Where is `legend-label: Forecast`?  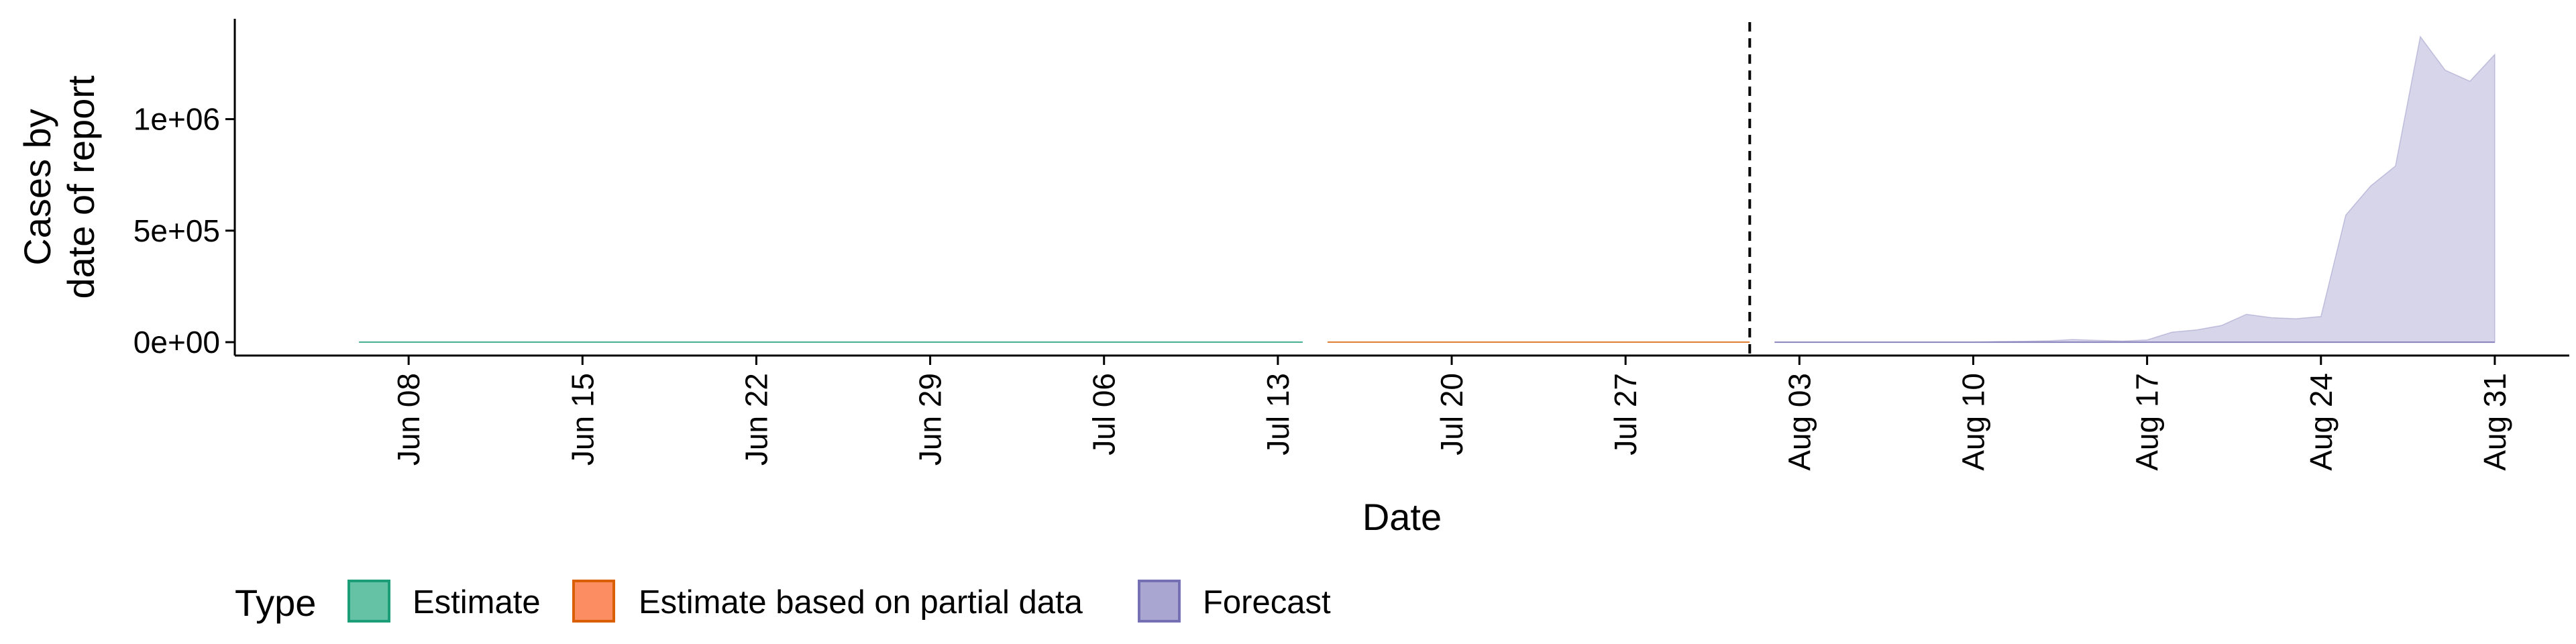
legend-label: Forecast is located at coordinates (1267, 602).